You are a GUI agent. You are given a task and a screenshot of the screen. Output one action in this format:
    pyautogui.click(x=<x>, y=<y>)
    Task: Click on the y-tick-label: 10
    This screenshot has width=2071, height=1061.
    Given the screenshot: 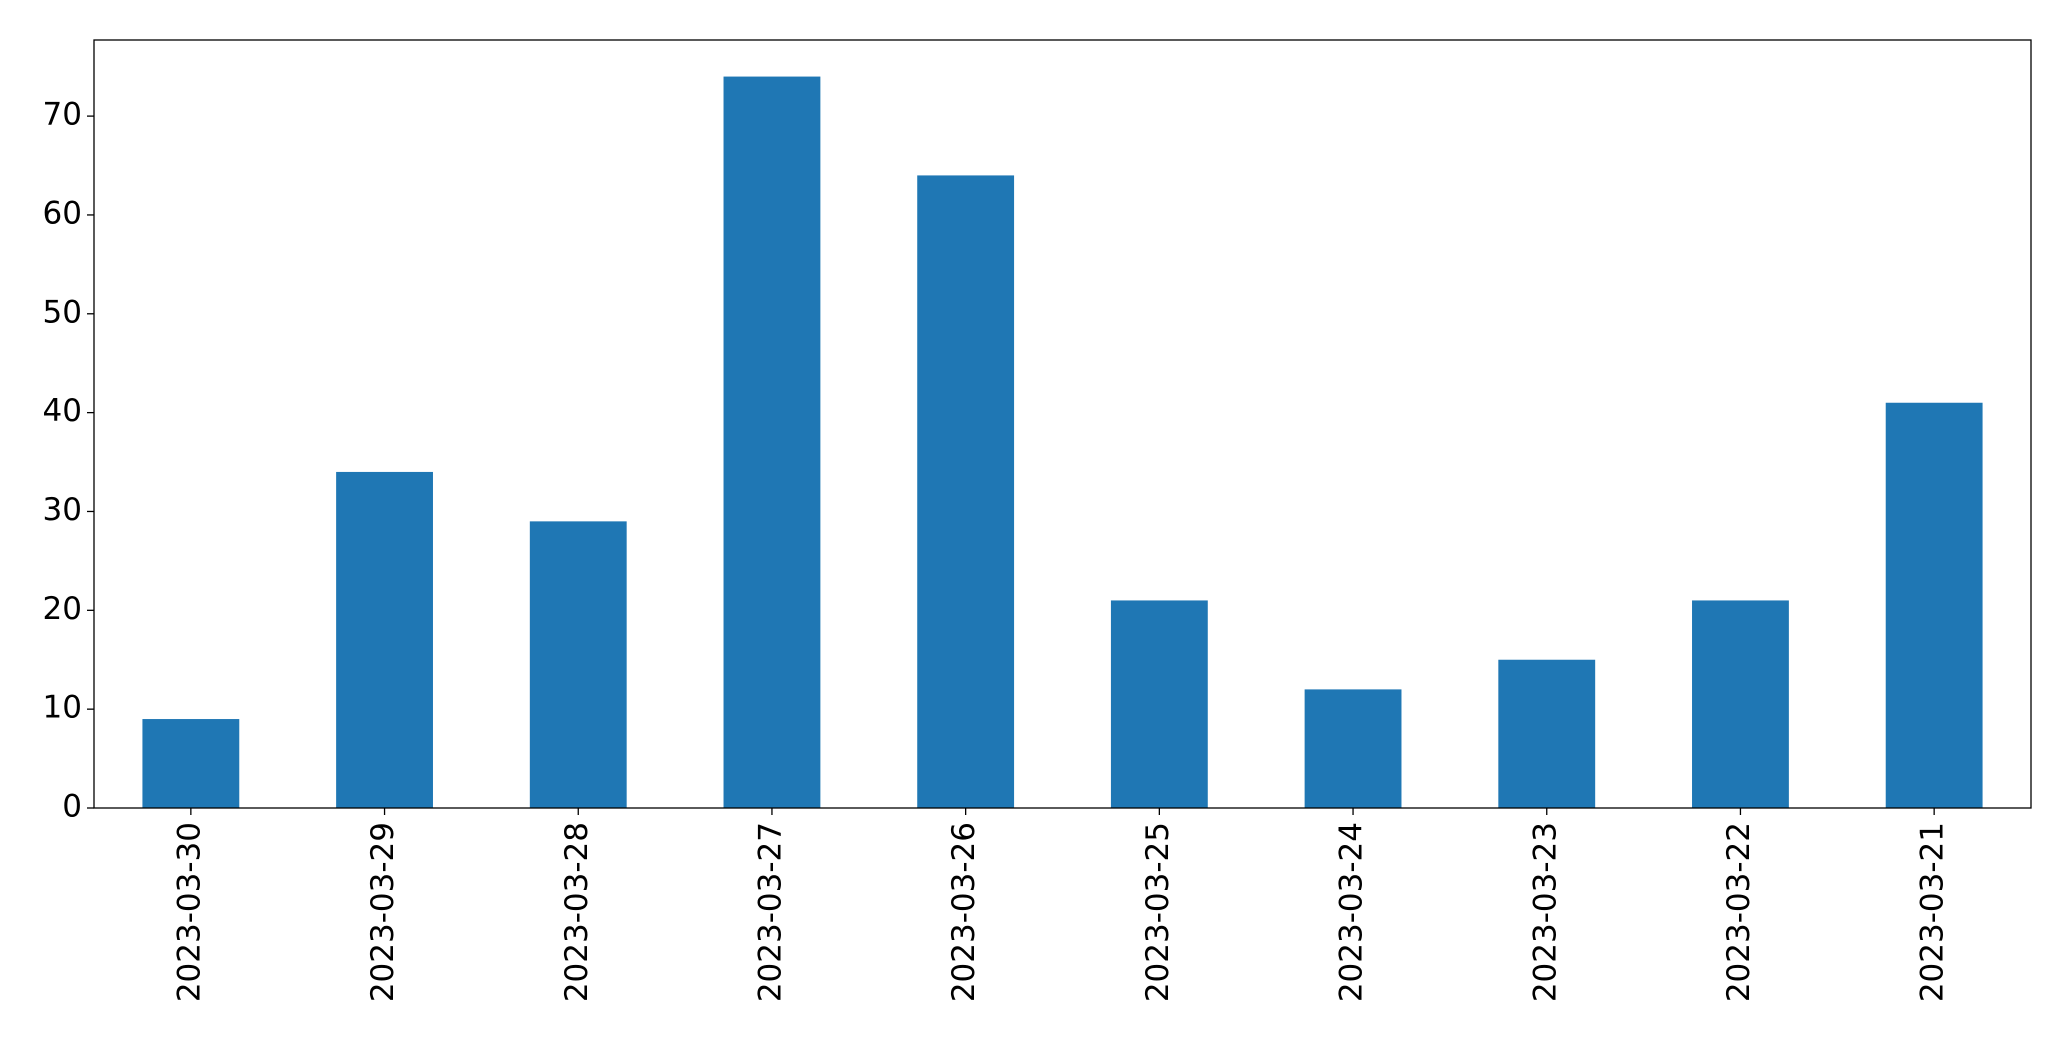 What is the action you would take?
    pyautogui.click(x=62, y=708)
    